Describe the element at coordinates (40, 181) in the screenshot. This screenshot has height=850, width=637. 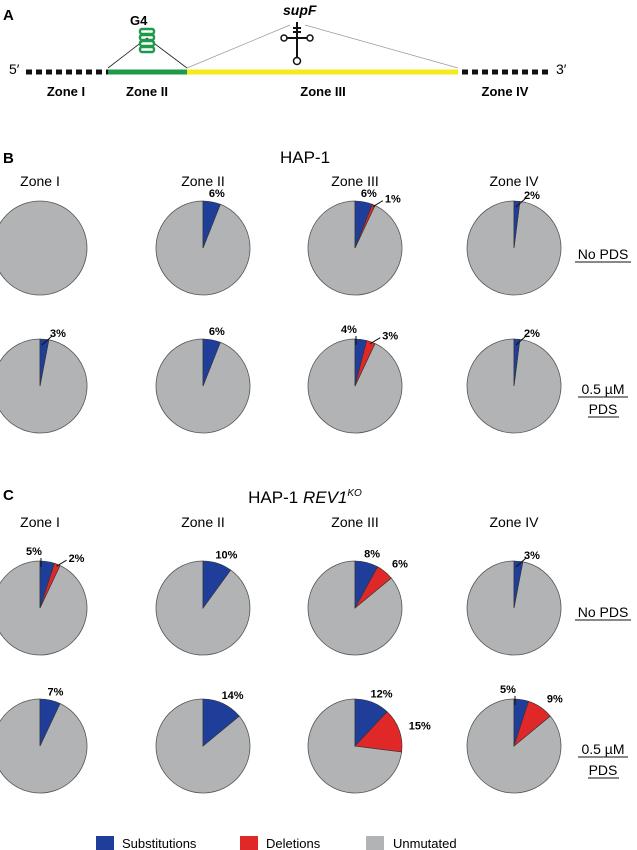
I see `panel-b-col-1: Zone I` at that location.